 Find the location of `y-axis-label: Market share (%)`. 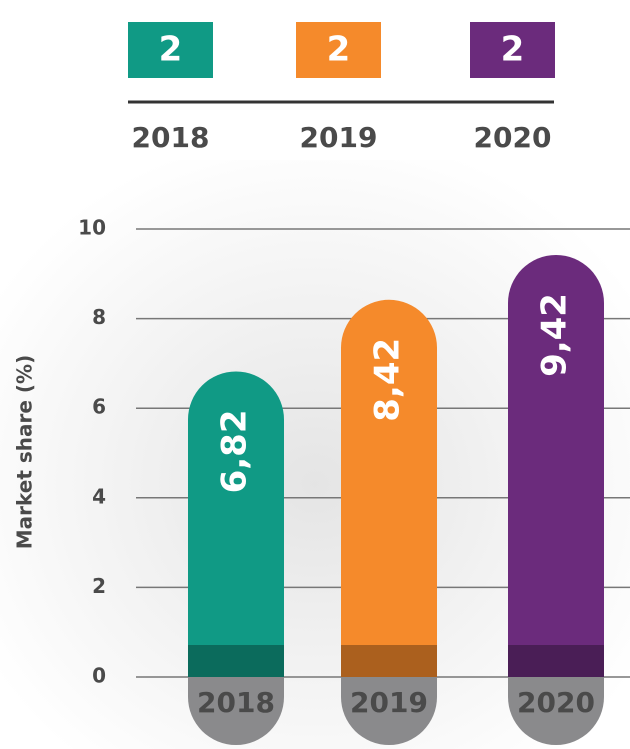

y-axis-label: Market share (%) is located at coordinates (25, 452).